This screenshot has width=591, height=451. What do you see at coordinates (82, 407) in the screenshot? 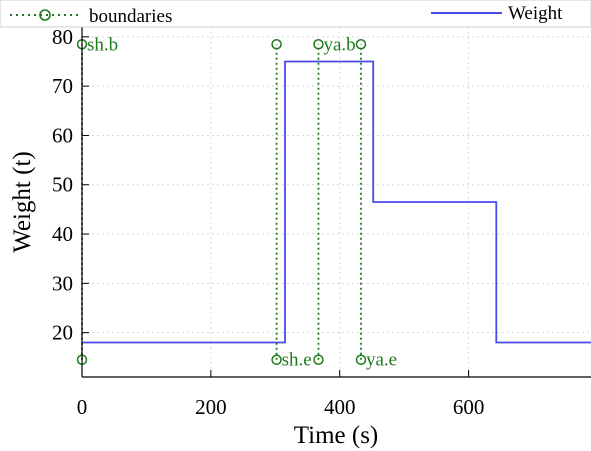
I see `x-tick-label: 0` at bounding box center [82, 407].